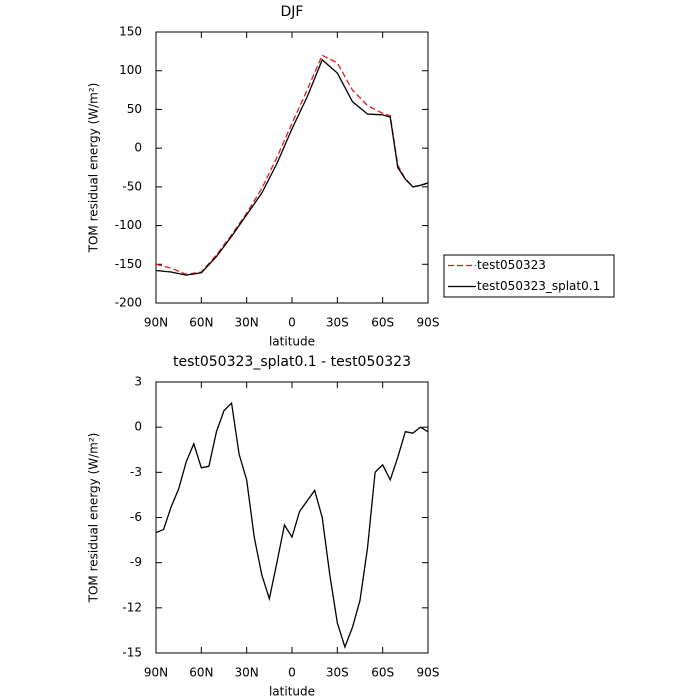 This screenshot has width=700, height=700. Describe the element at coordinates (130, 32) in the screenshot. I see `y-tick-label: 150` at that location.